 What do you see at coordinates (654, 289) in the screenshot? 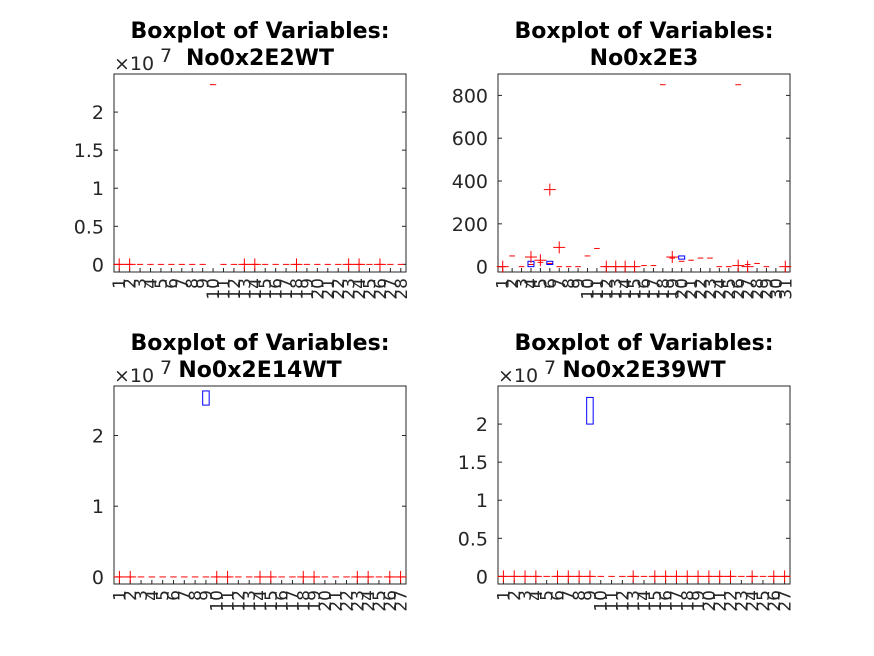
I see `x-tick-label: 17` at bounding box center [654, 289].